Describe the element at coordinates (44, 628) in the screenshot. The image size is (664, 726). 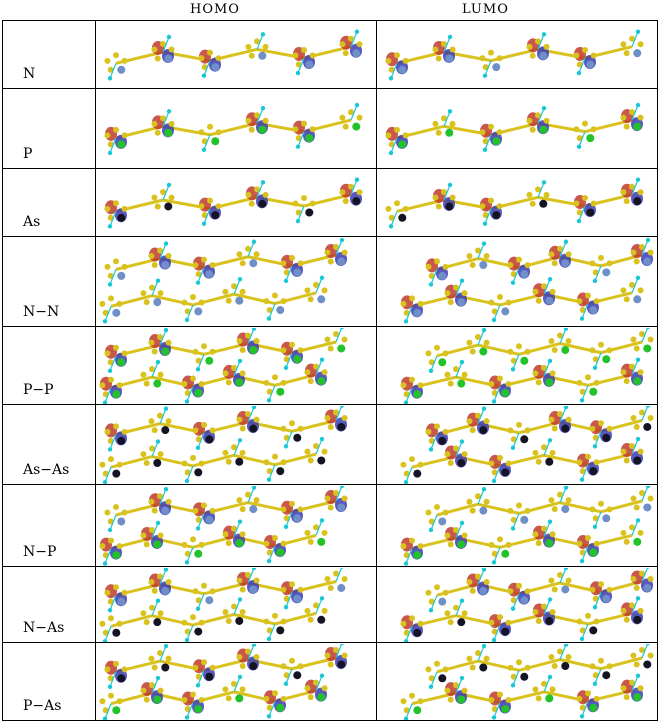
I see `row-label: N−As` at that location.